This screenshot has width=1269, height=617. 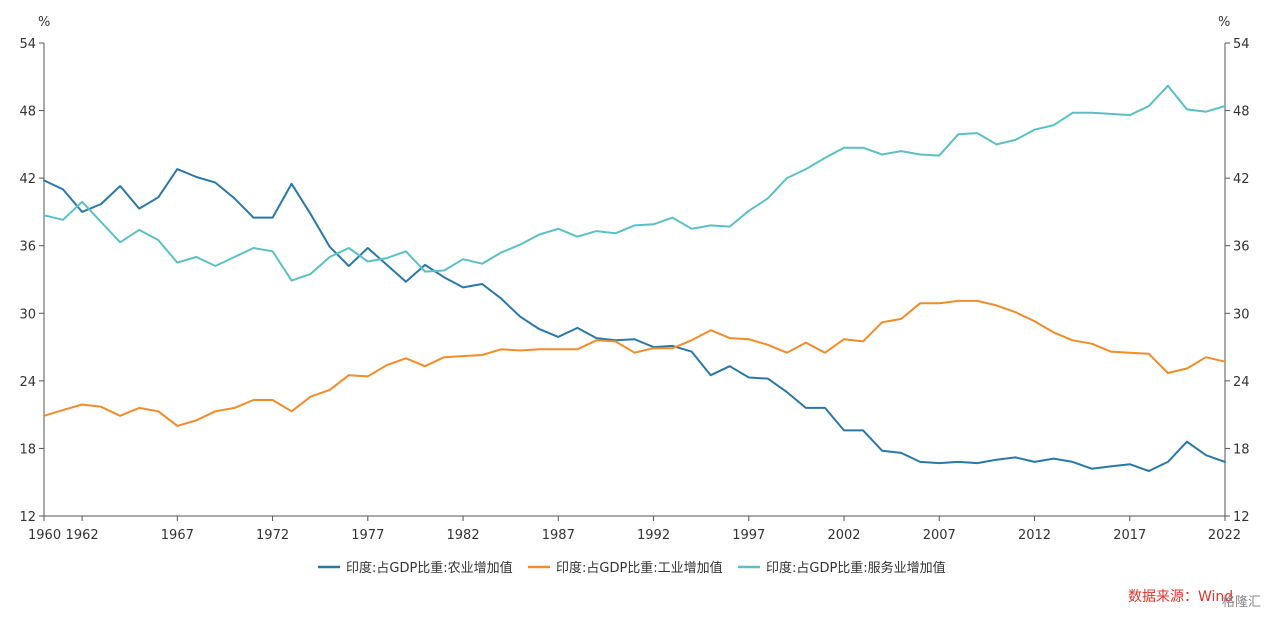 I want to click on y-tick-label: 42, so click(x=27, y=179).